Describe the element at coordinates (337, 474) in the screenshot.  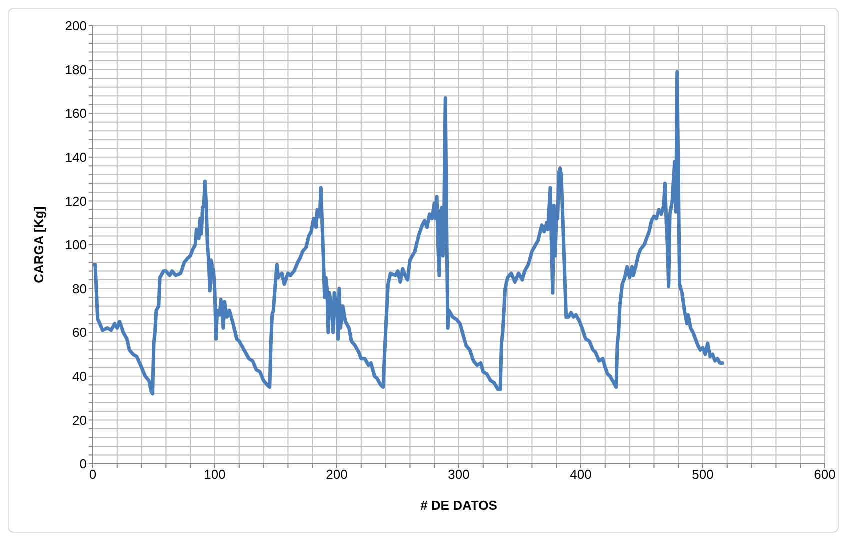
I see `x-tick-label: 200` at that location.